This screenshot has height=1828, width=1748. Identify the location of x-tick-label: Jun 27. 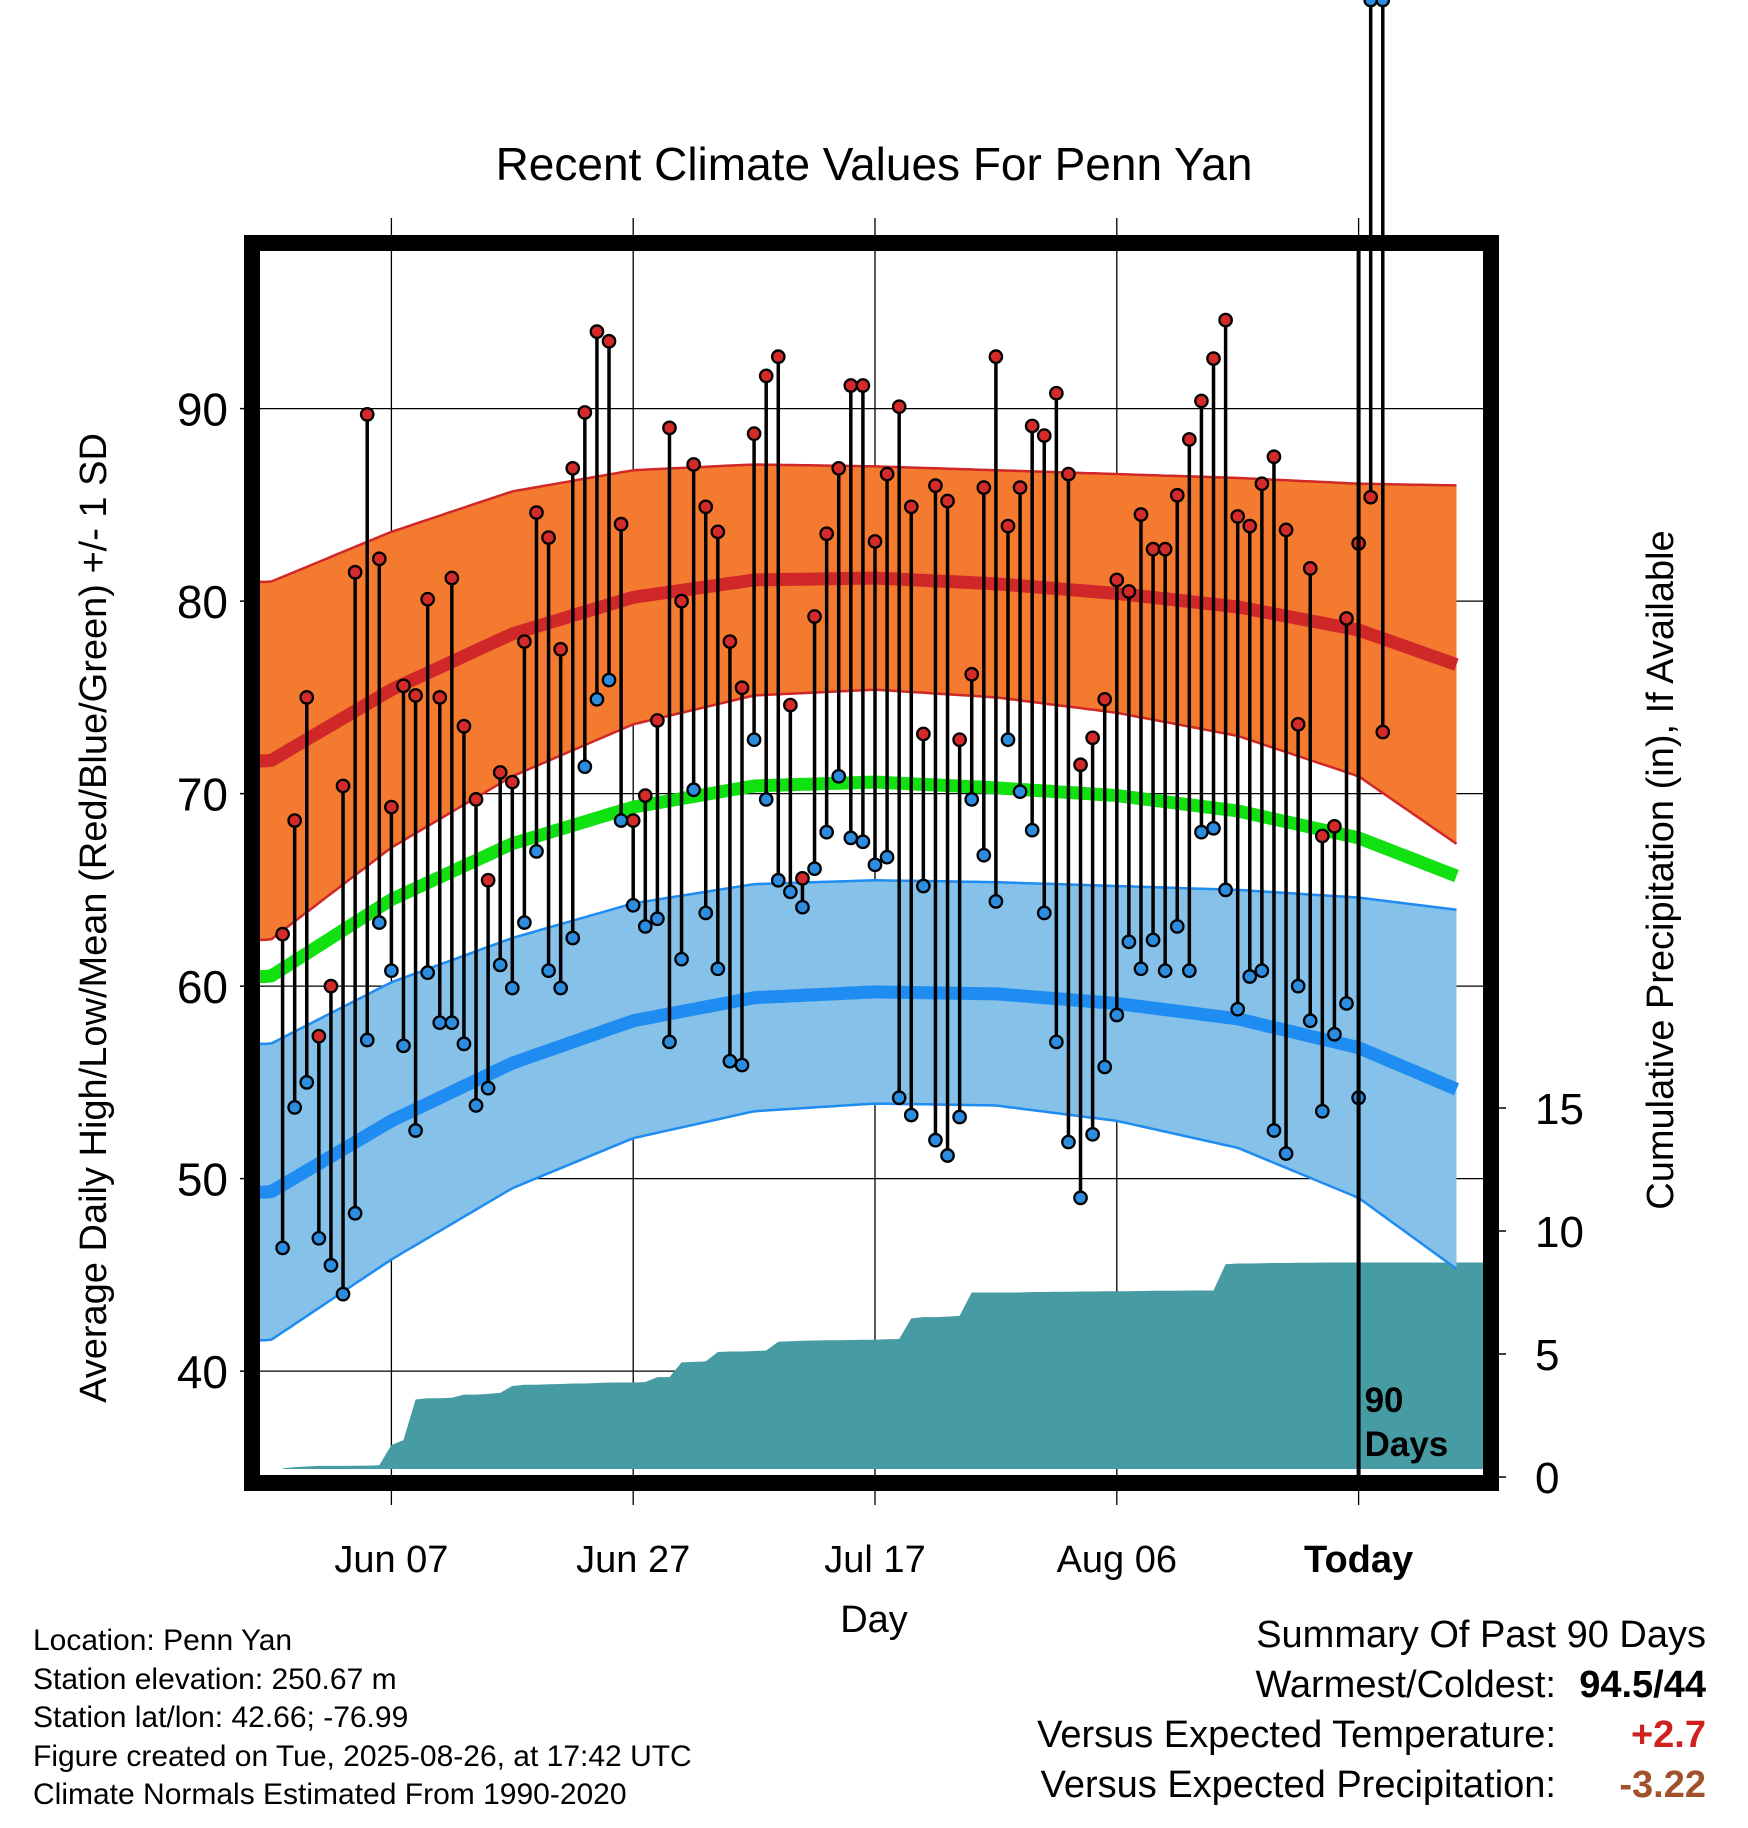
(633, 1560).